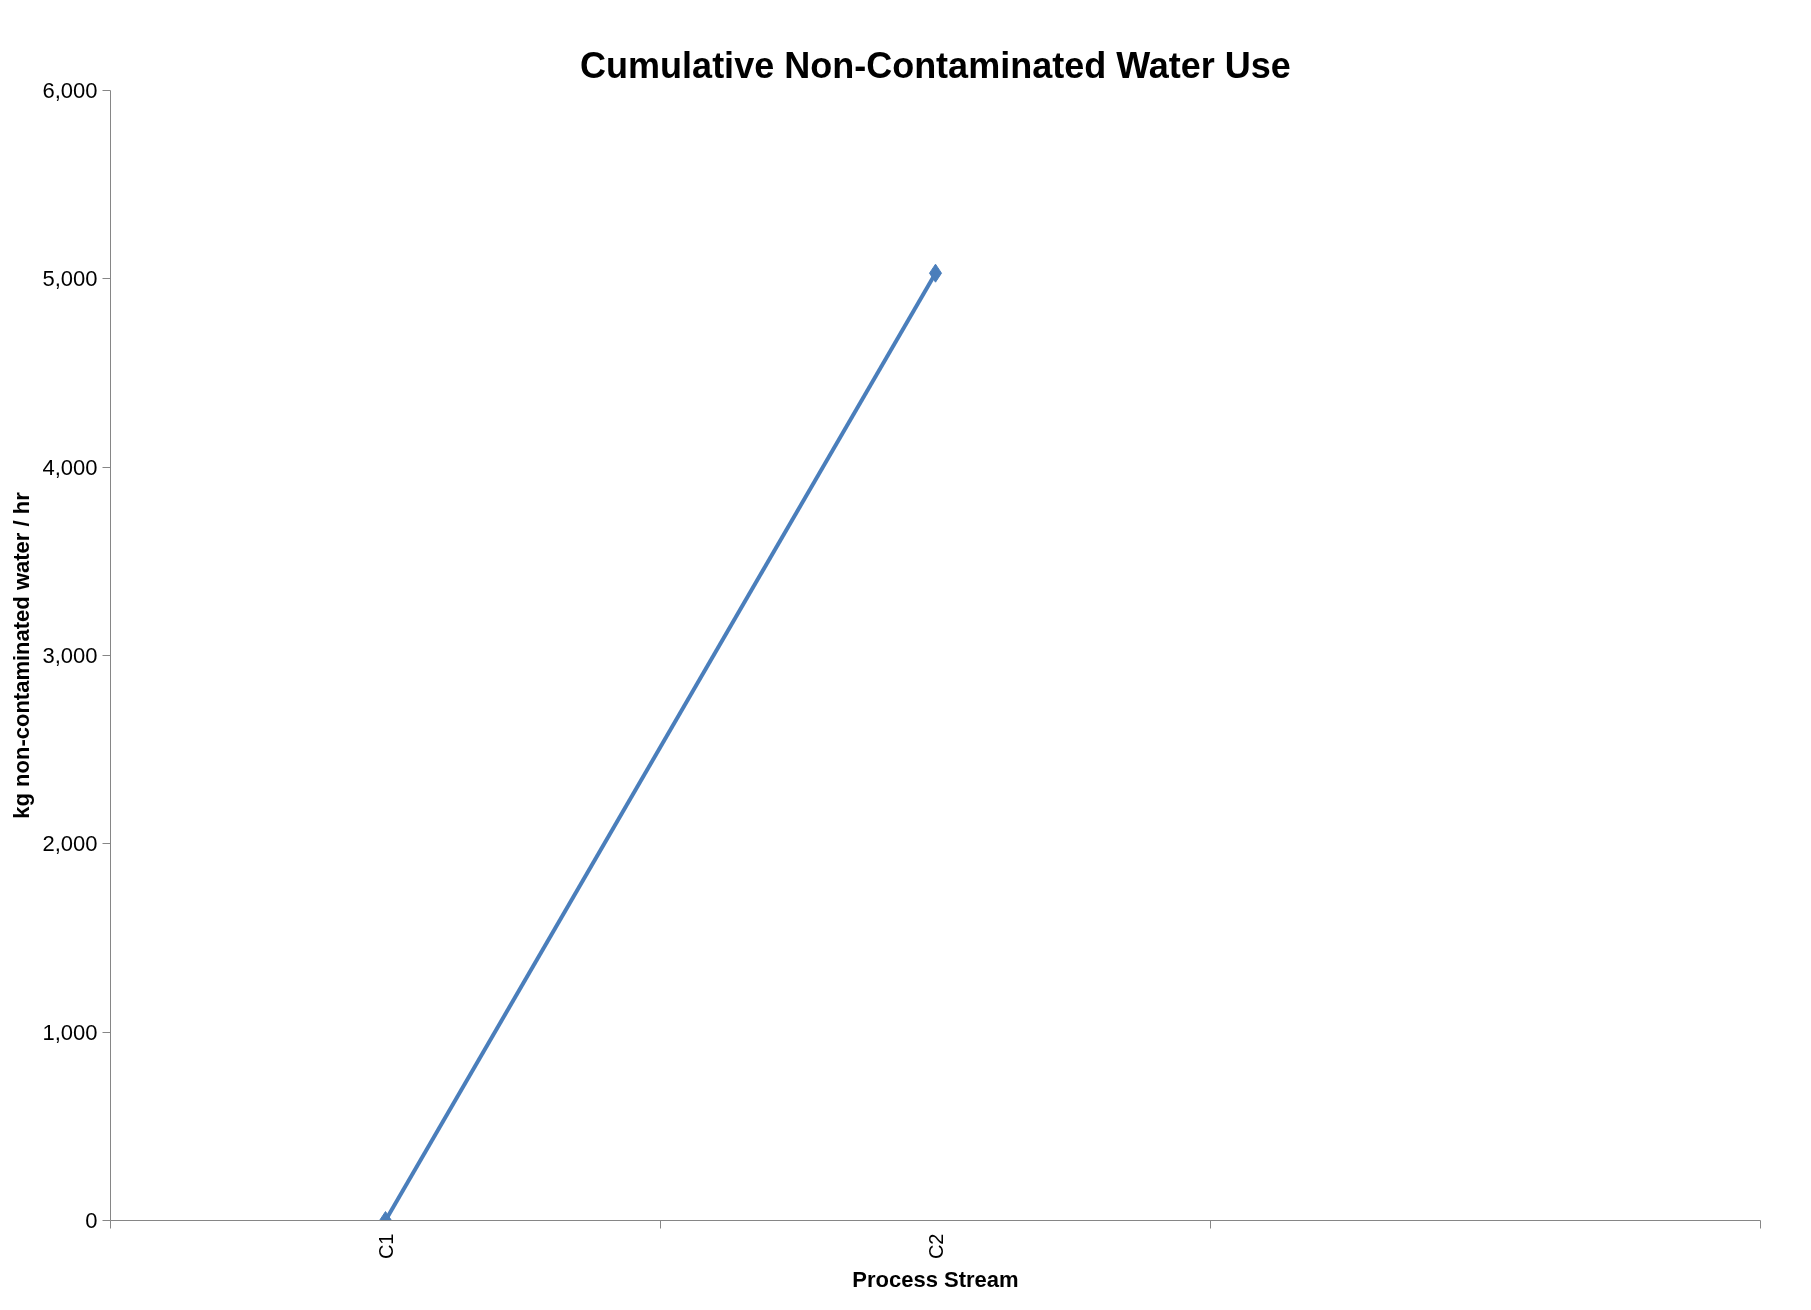 Image resolution: width=1811 pixels, height=1310 pixels. What do you see at coordinates (22, 655) in the screenshot?
I see `y-axis-title: kg non-contaminated water / hr` at bounding box center [22, 655].